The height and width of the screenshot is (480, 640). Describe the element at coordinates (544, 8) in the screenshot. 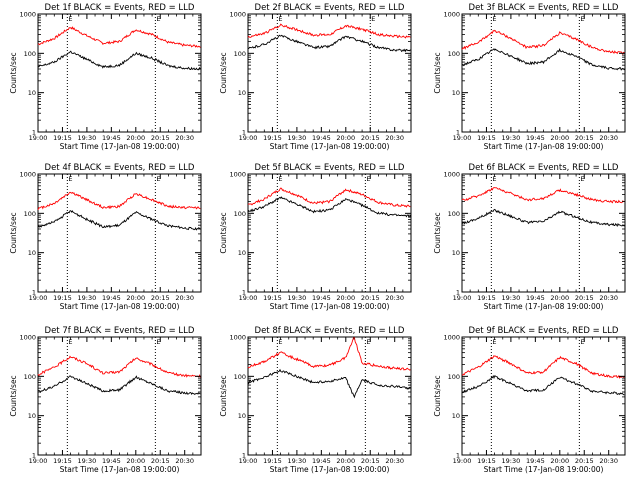

I see `panel-title: Det 3f BLACK = Events, RED = LLD` at that location.